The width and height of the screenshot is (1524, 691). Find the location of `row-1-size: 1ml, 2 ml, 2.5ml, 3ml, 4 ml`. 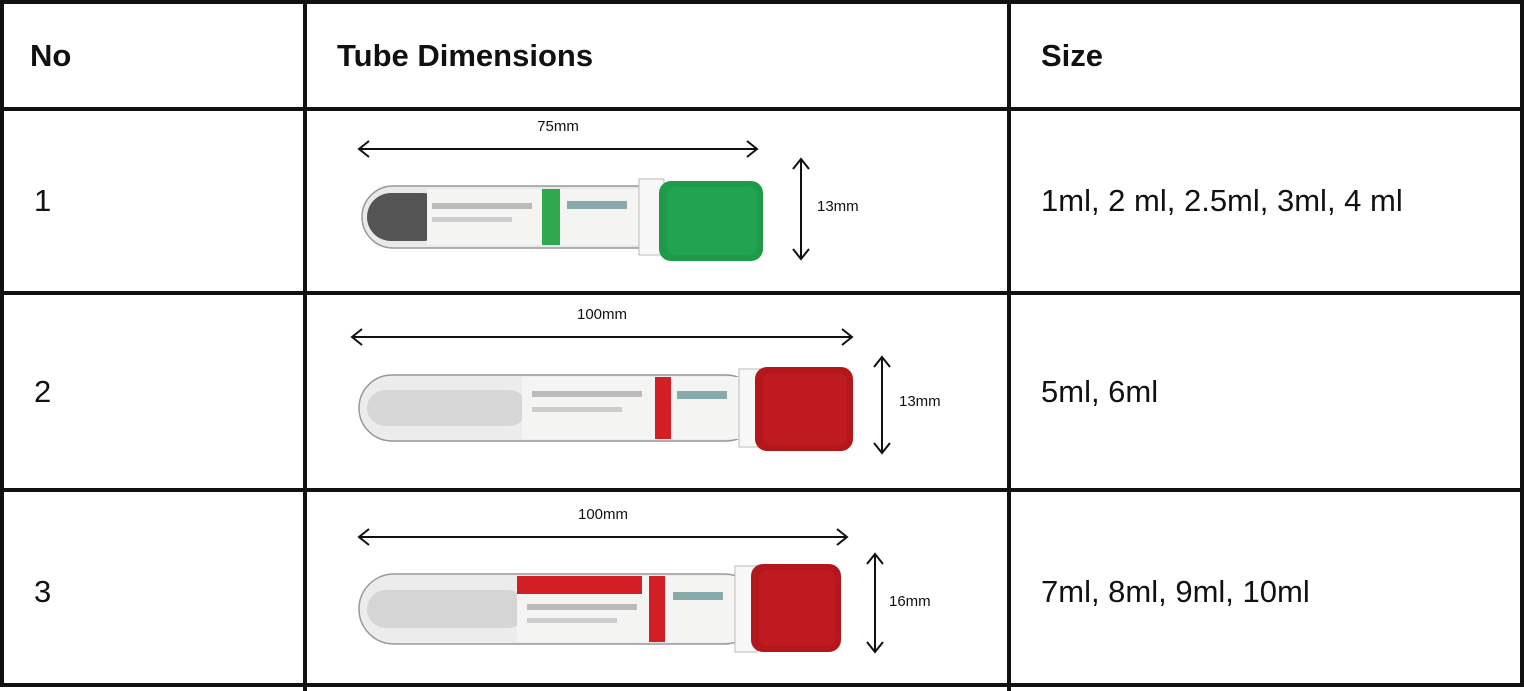

row-1-size: 1ml, 2 ml, 2.5ml, 3ml, 4 ml is located at coordinates (1267, 203).